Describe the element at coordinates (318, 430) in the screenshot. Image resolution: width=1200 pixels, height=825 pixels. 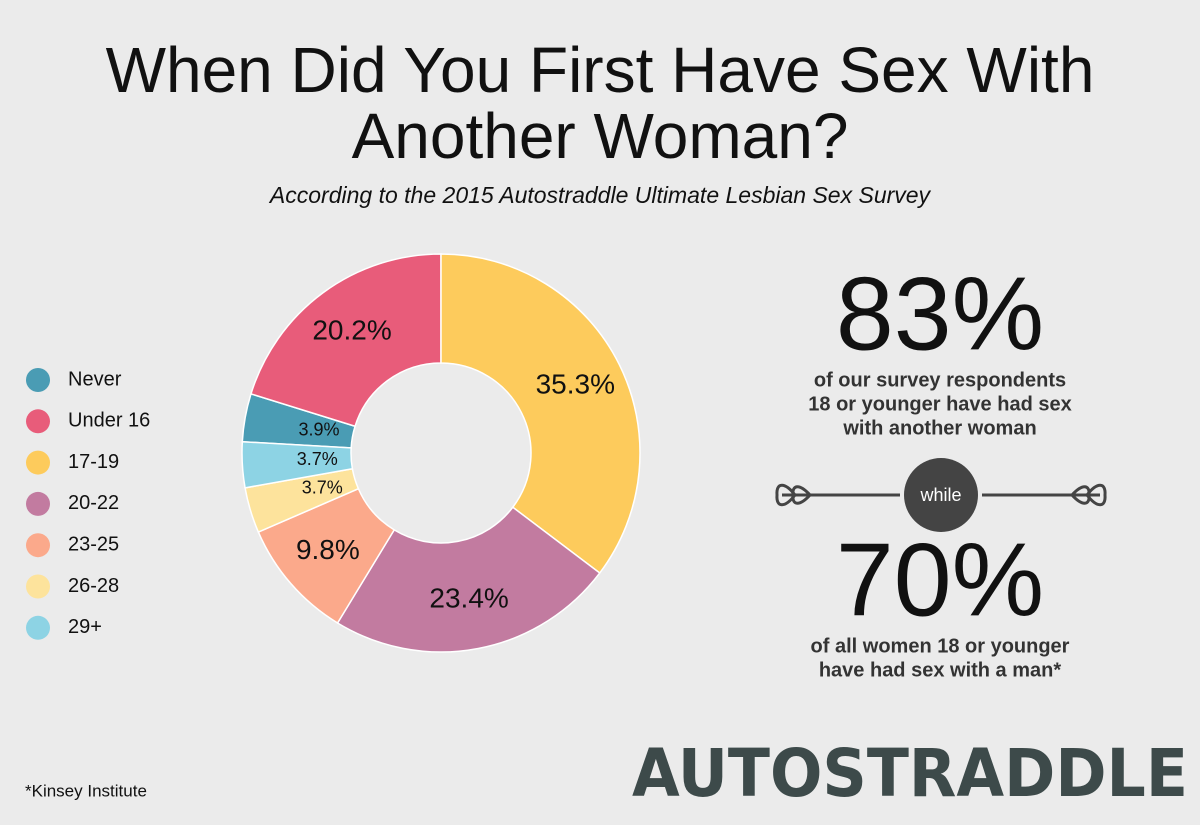
I see `data-label: 3.9%` at that location.